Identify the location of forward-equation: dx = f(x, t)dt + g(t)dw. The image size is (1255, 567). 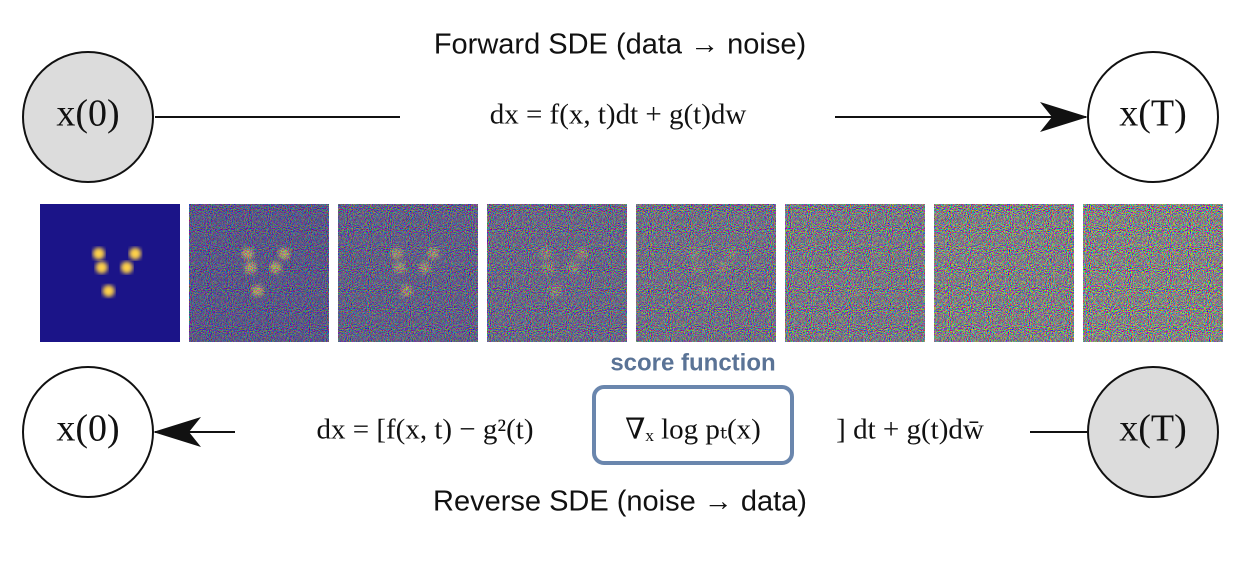
(618, 115).